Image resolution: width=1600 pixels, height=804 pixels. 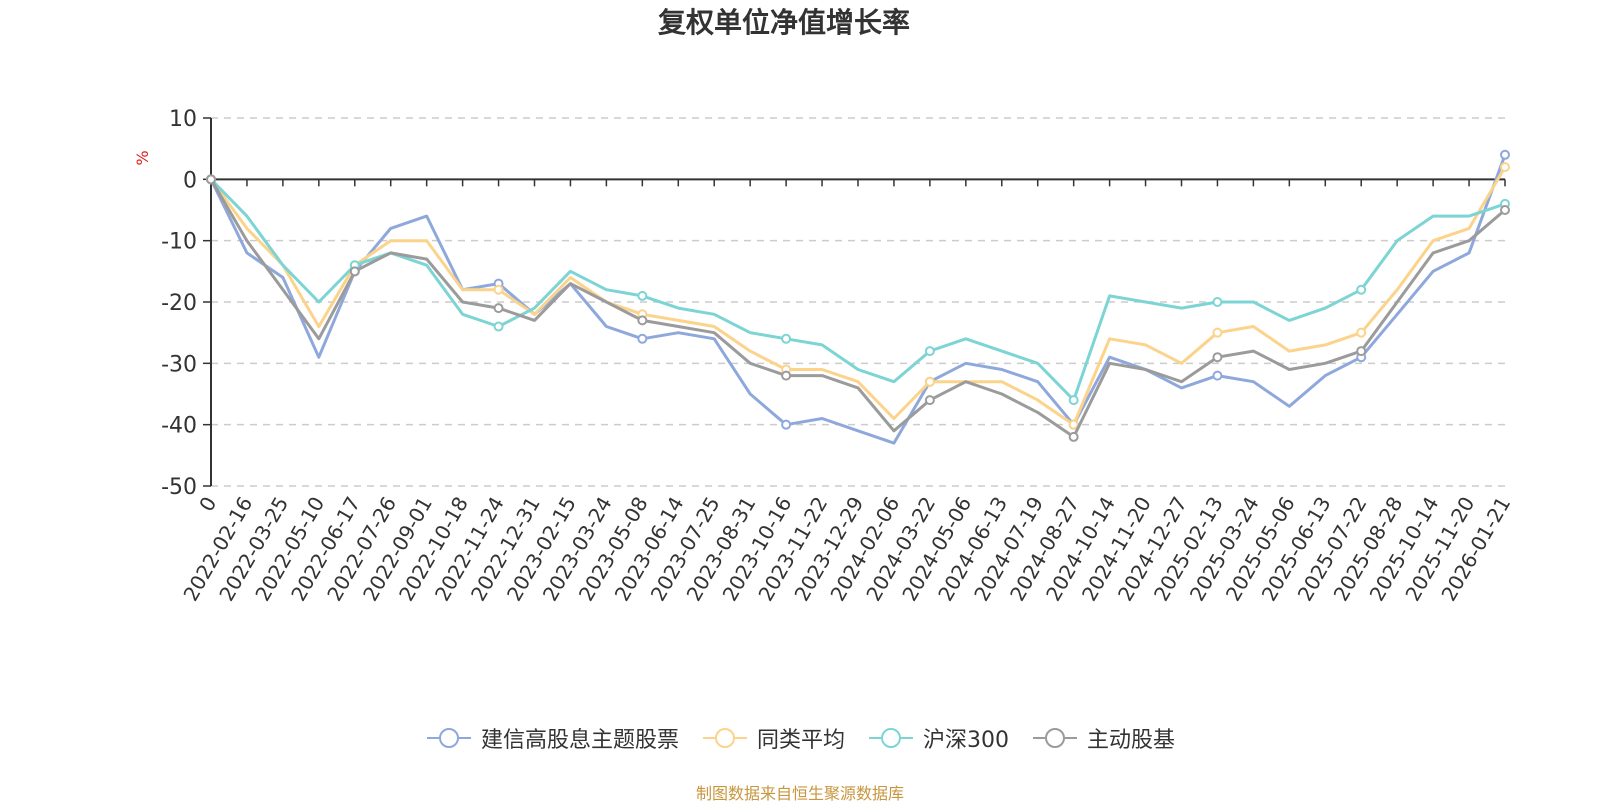 I want to click on legend: 建信高股息主题股票 同类平均 沪深300 主动股基, so click(x=800, y=738).